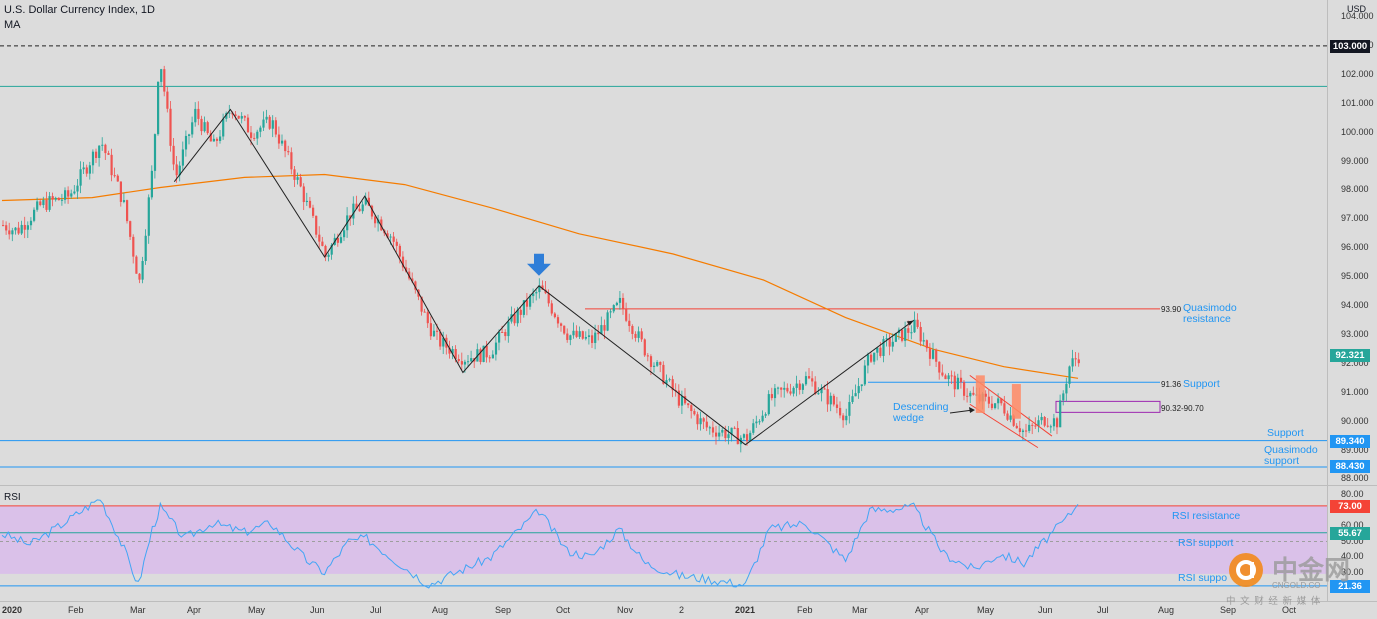 This screenshot has width=1377, height=619. Describe the element at coordinates (1228, 610) in the screenshot. I see `time-tick-label: Sep` at that location.